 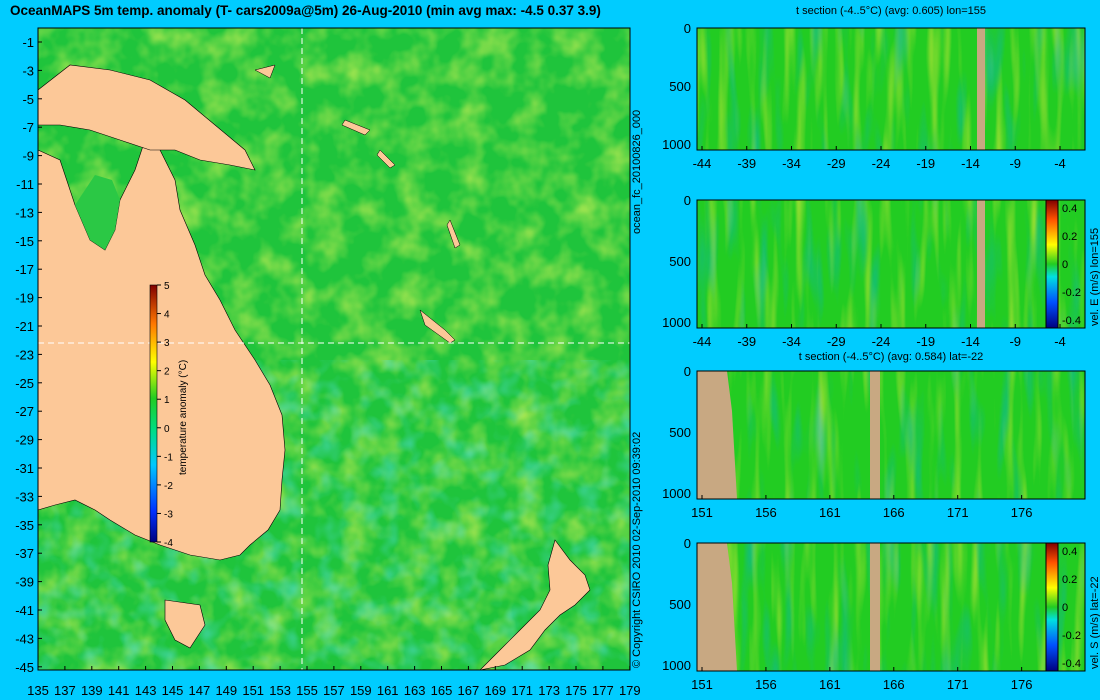 What do you see at coordinates (167, 429) in the screenshot?
I see `colorbar-tick-label: 0` at bounding box center [167, 429].